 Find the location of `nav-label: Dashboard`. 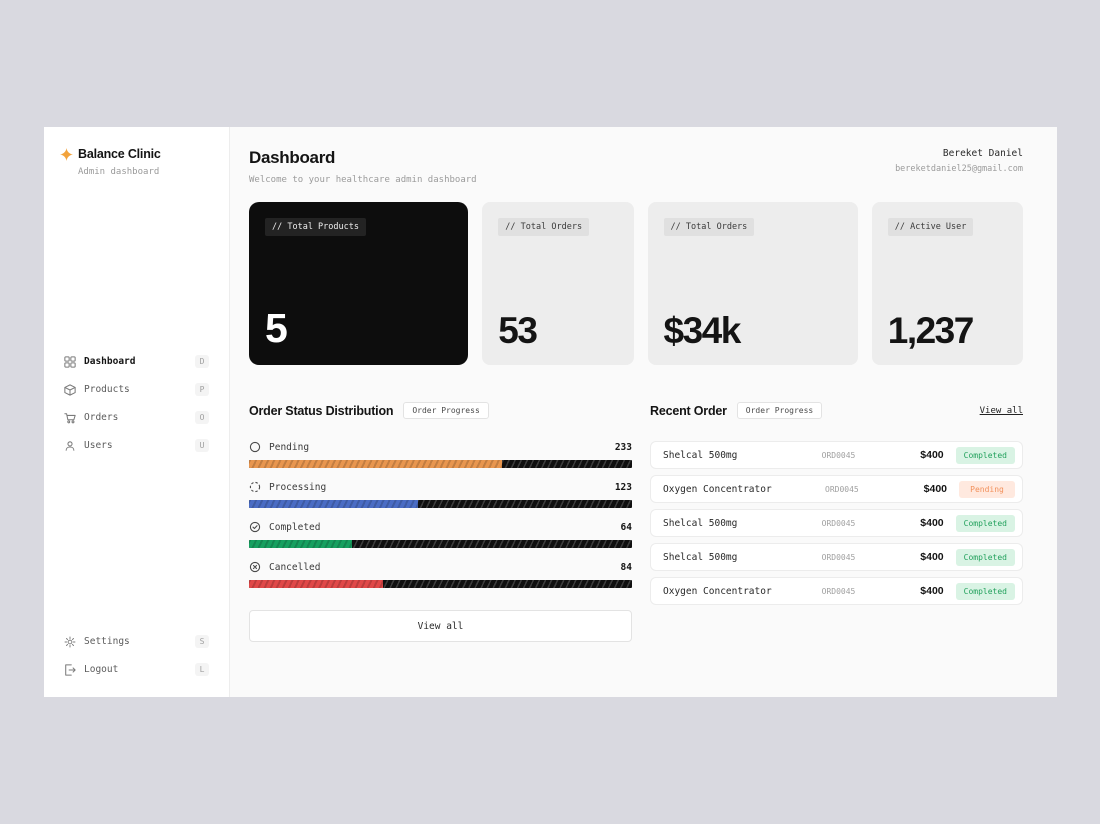

nav-label: Dashboard is located at coordinates (110, 361).